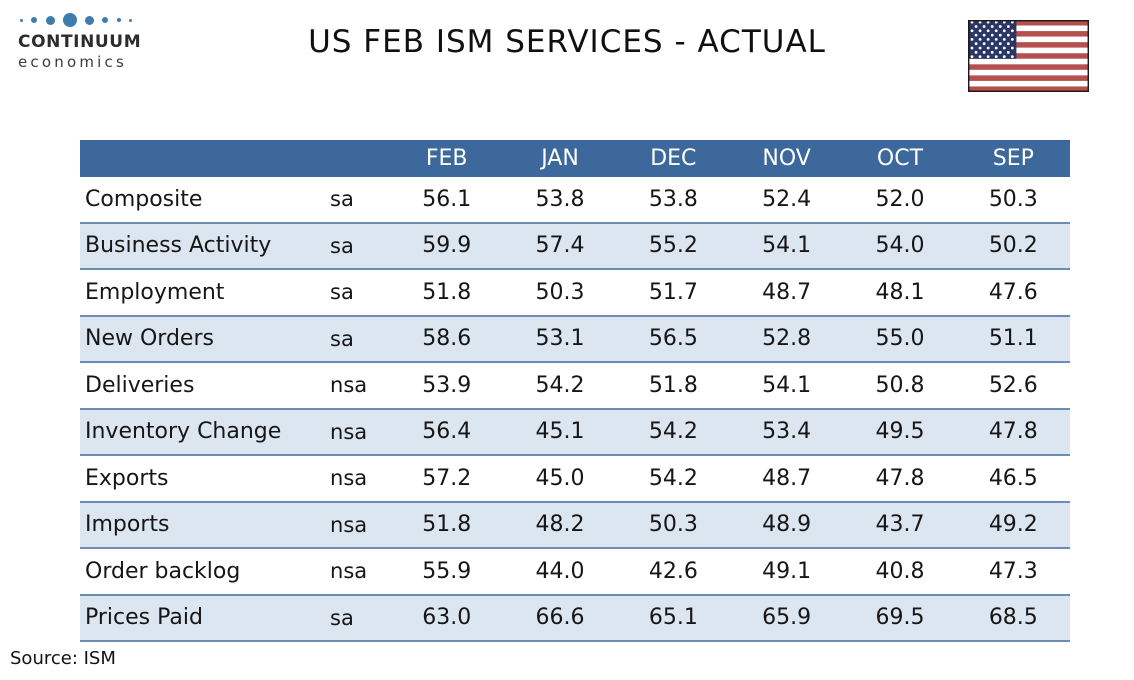  I want to click on value-cell: 48.7, so click(786, 293).